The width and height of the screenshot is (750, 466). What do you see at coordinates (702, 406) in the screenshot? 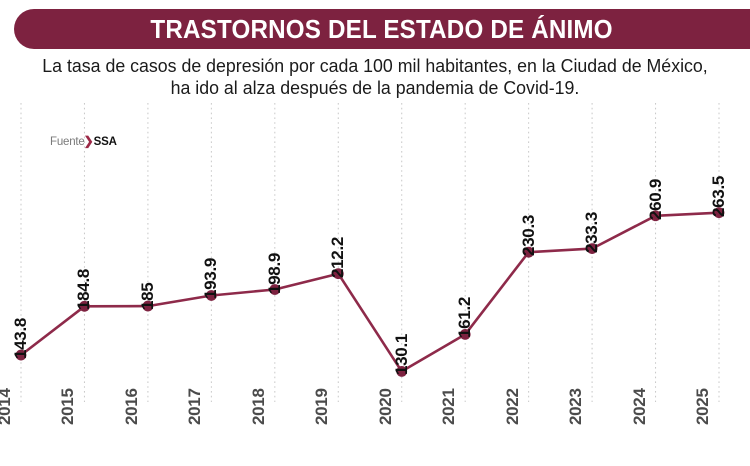
I see `axis-tick-2025: 2025` at bounding box center [702, 406].